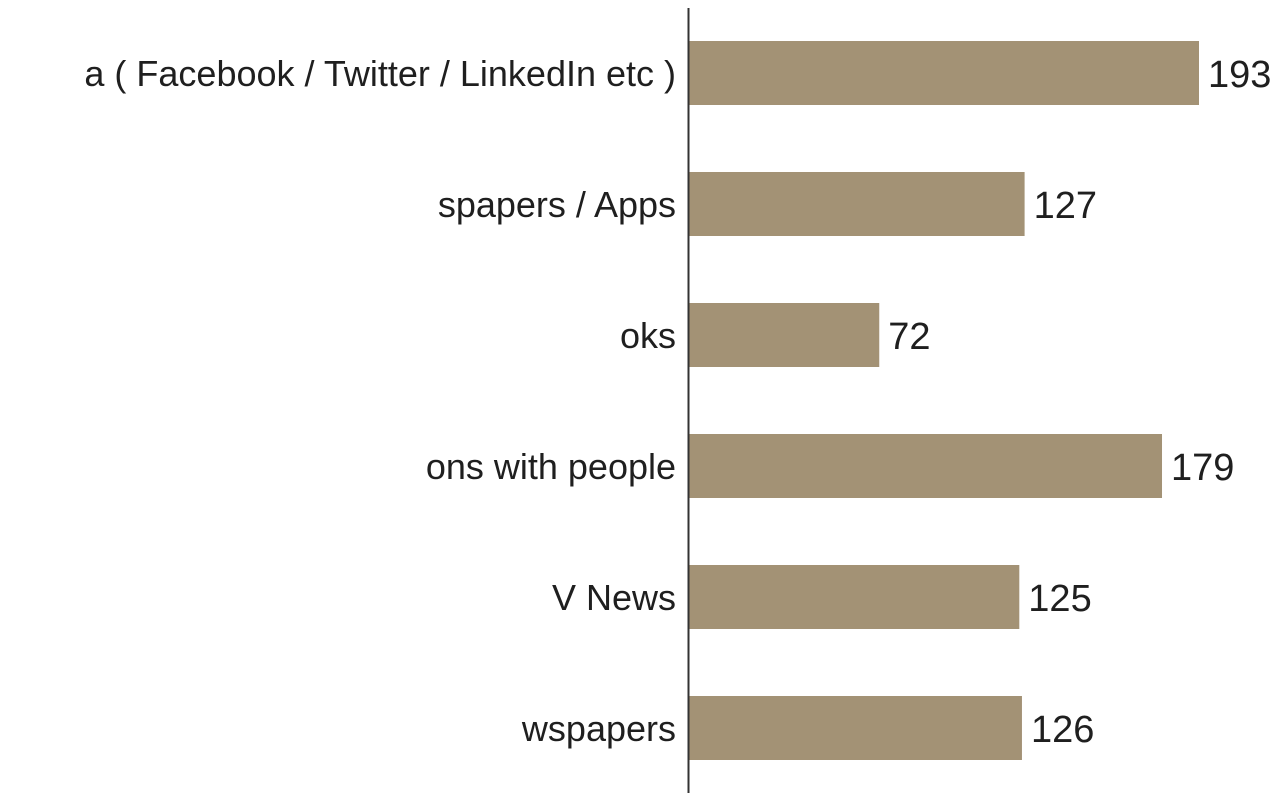  I want to click on category-label: a ( Facebook / Twitter / LinkedIn etc ), so click(380, 73).